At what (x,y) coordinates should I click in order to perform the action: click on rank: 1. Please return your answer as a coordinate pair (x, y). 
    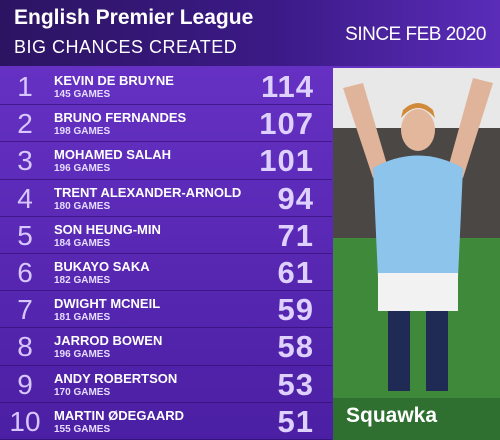
    Looking at the image, I should click on (25, 86).